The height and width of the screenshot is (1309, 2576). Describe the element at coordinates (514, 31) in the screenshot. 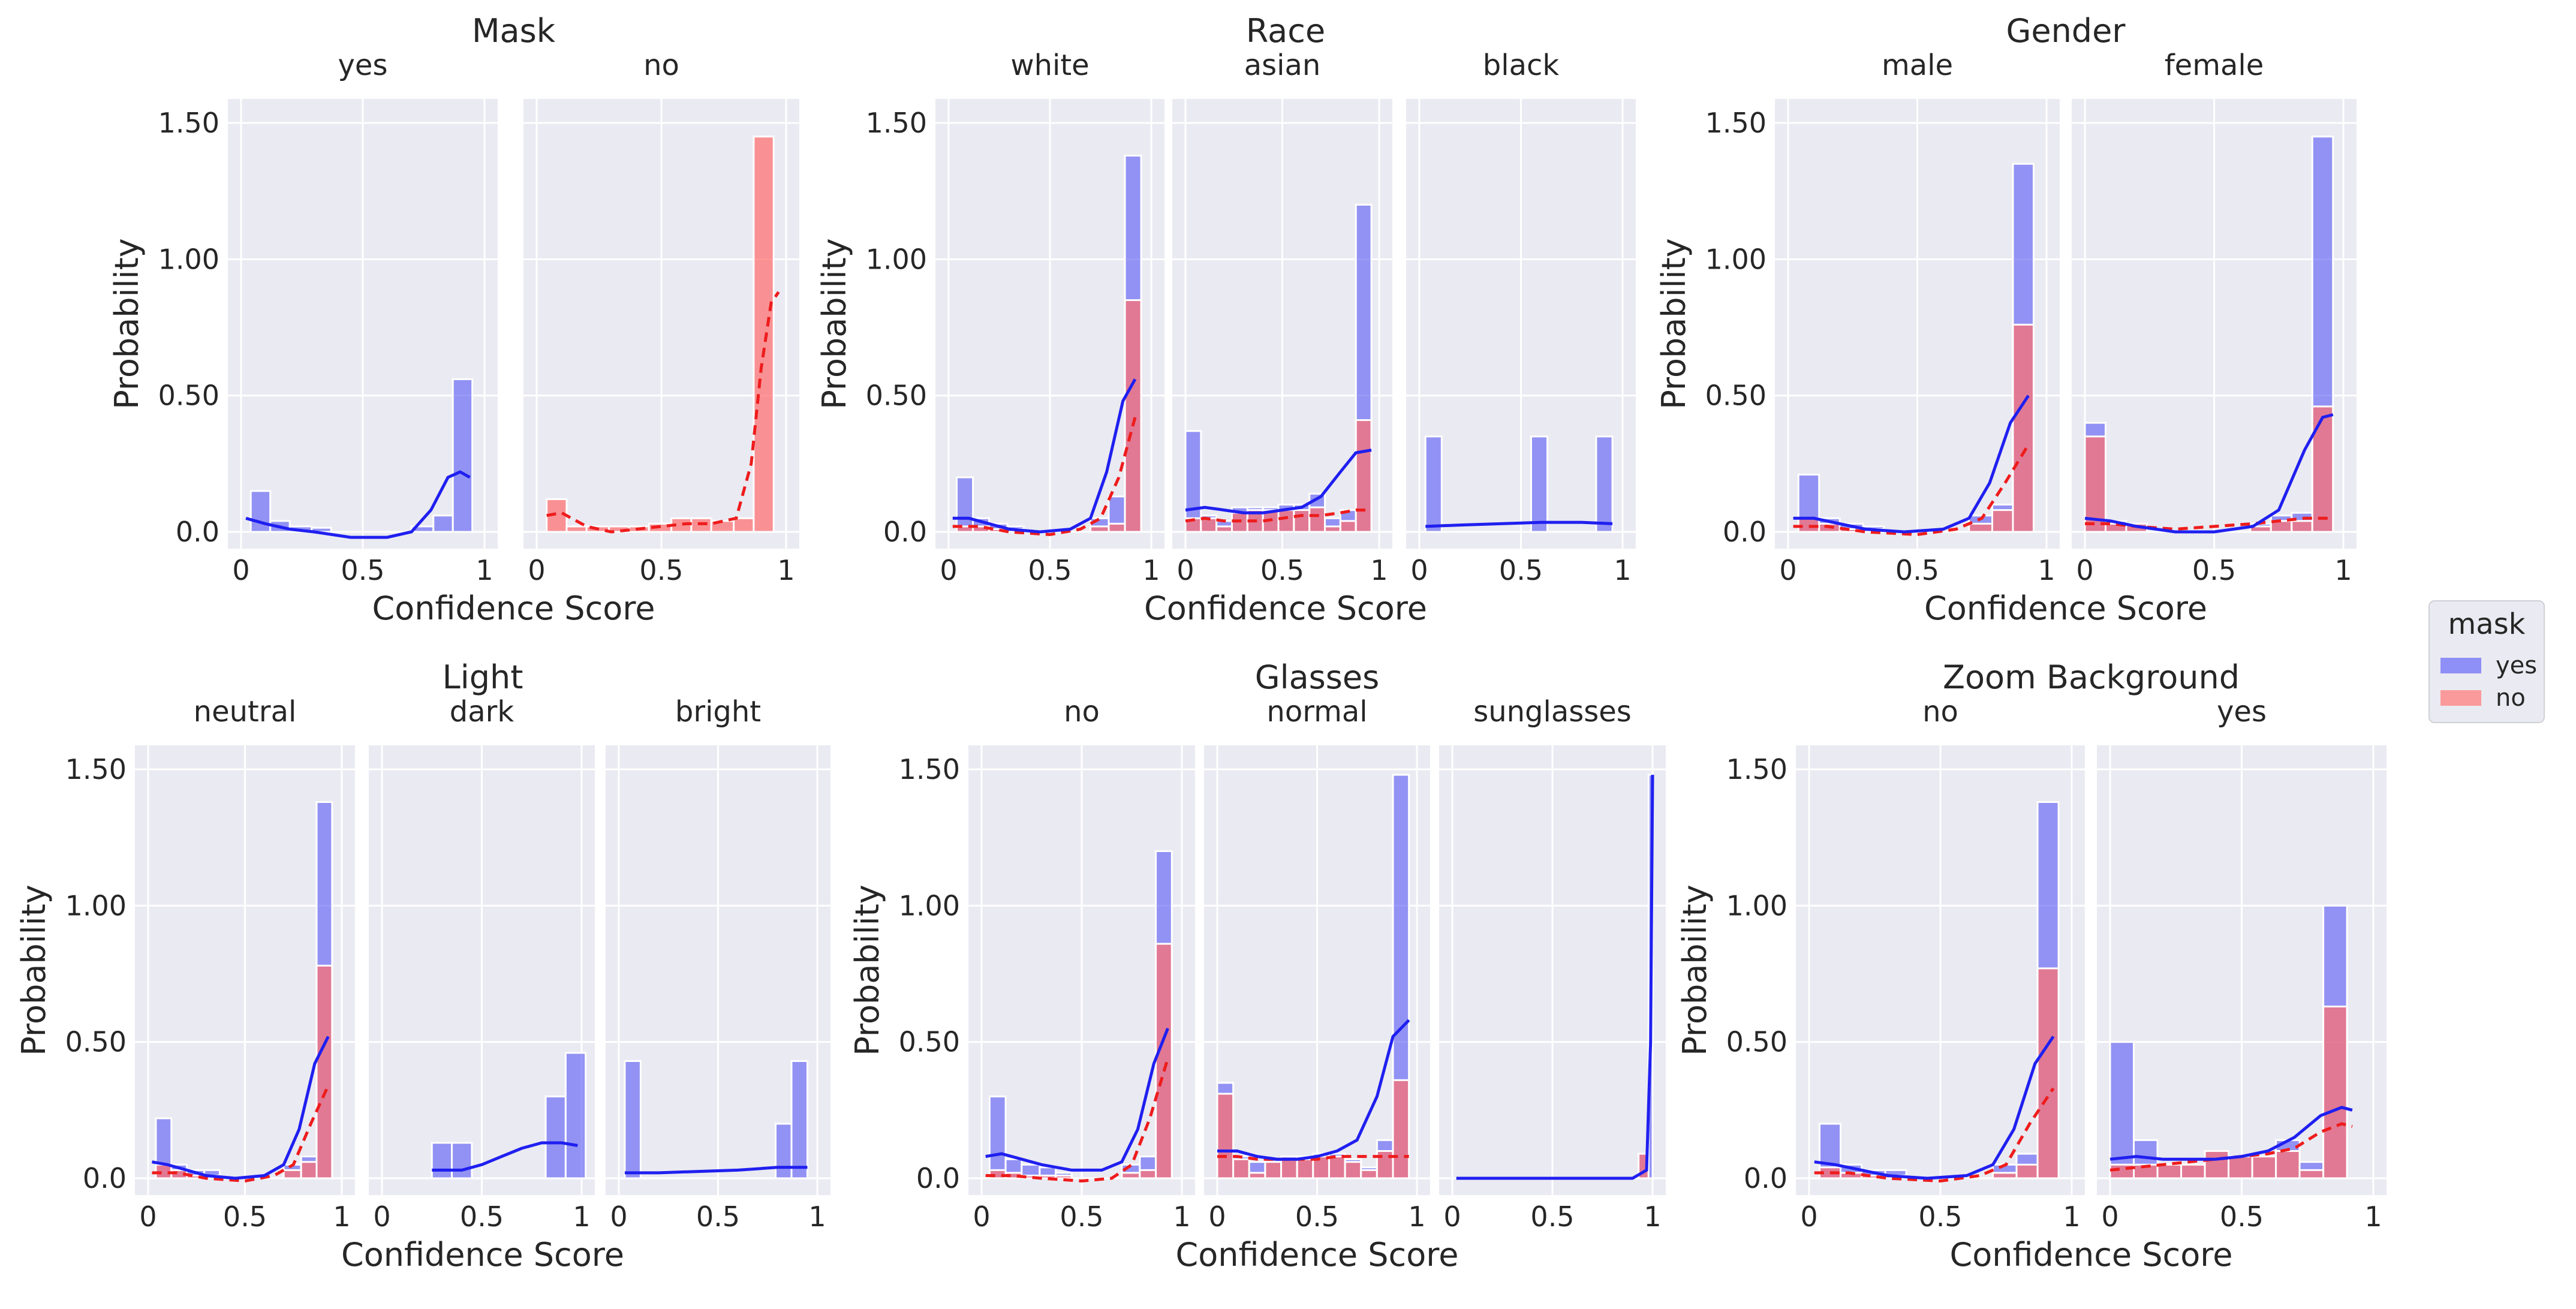

I see `chart-0-title: Mask` at that location.